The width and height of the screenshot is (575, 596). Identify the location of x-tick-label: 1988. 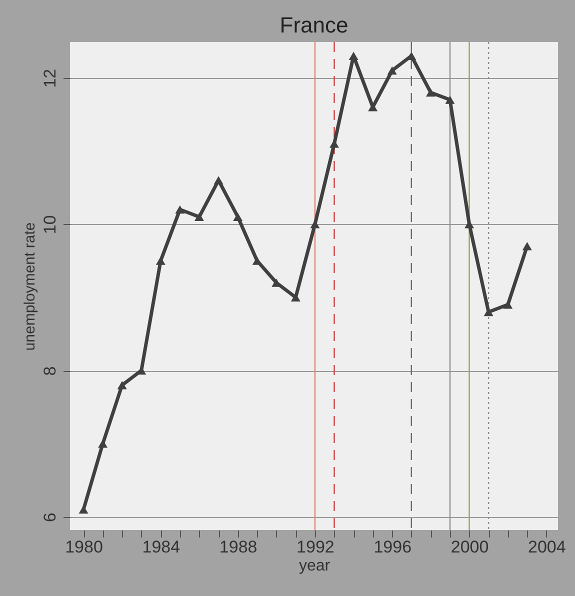
(238, 547).